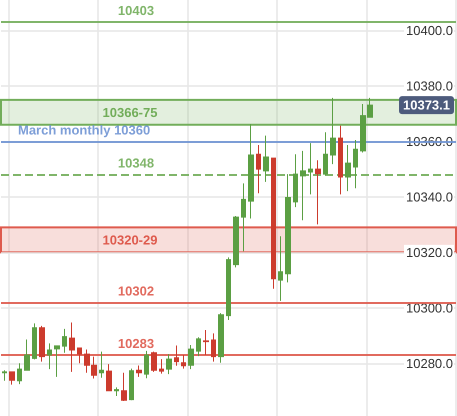 Image resolution: width=457 pixels, height=416 pixels. I want to click on ref-line-label: 10302, so click(136, 290).